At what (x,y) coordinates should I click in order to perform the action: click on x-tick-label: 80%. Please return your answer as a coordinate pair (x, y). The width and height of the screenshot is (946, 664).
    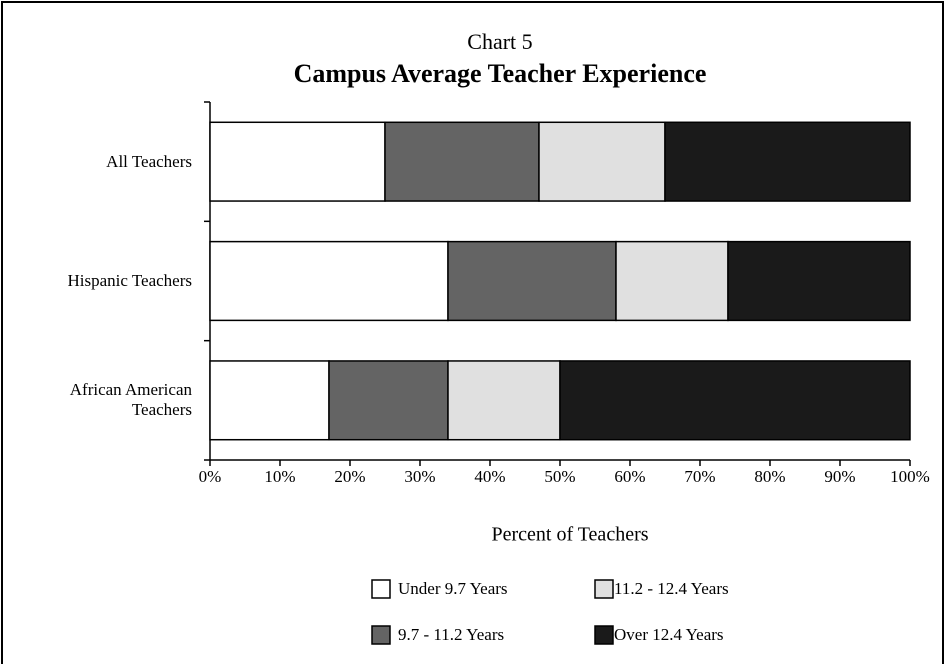
    Looking at the image, I should click on (769, 476).